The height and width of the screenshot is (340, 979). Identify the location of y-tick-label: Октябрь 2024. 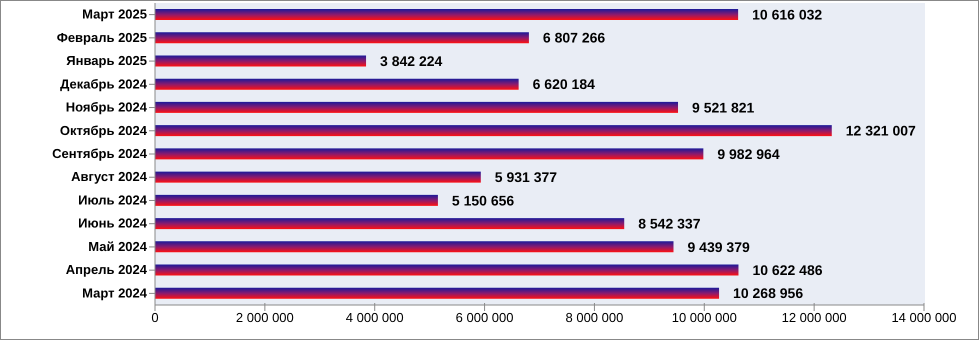
(104, 130).